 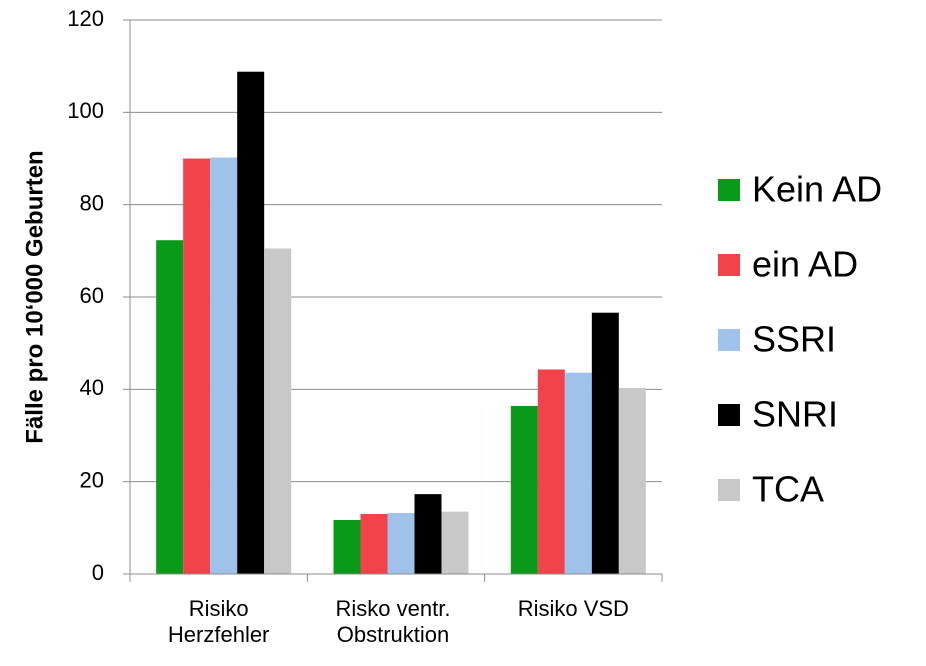 What do you see at coordinates (85, 110) in the screenshot?
I see `y-tick-label: 100` at bounding box center [85, 110].